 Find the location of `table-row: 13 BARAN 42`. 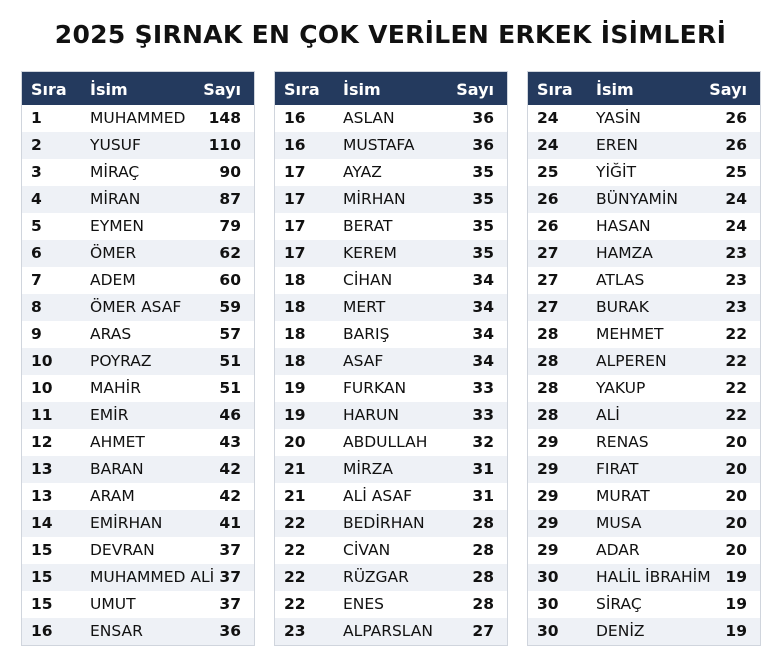

table-row: 13 BARAN 42 is located at coordinates (138, 469).